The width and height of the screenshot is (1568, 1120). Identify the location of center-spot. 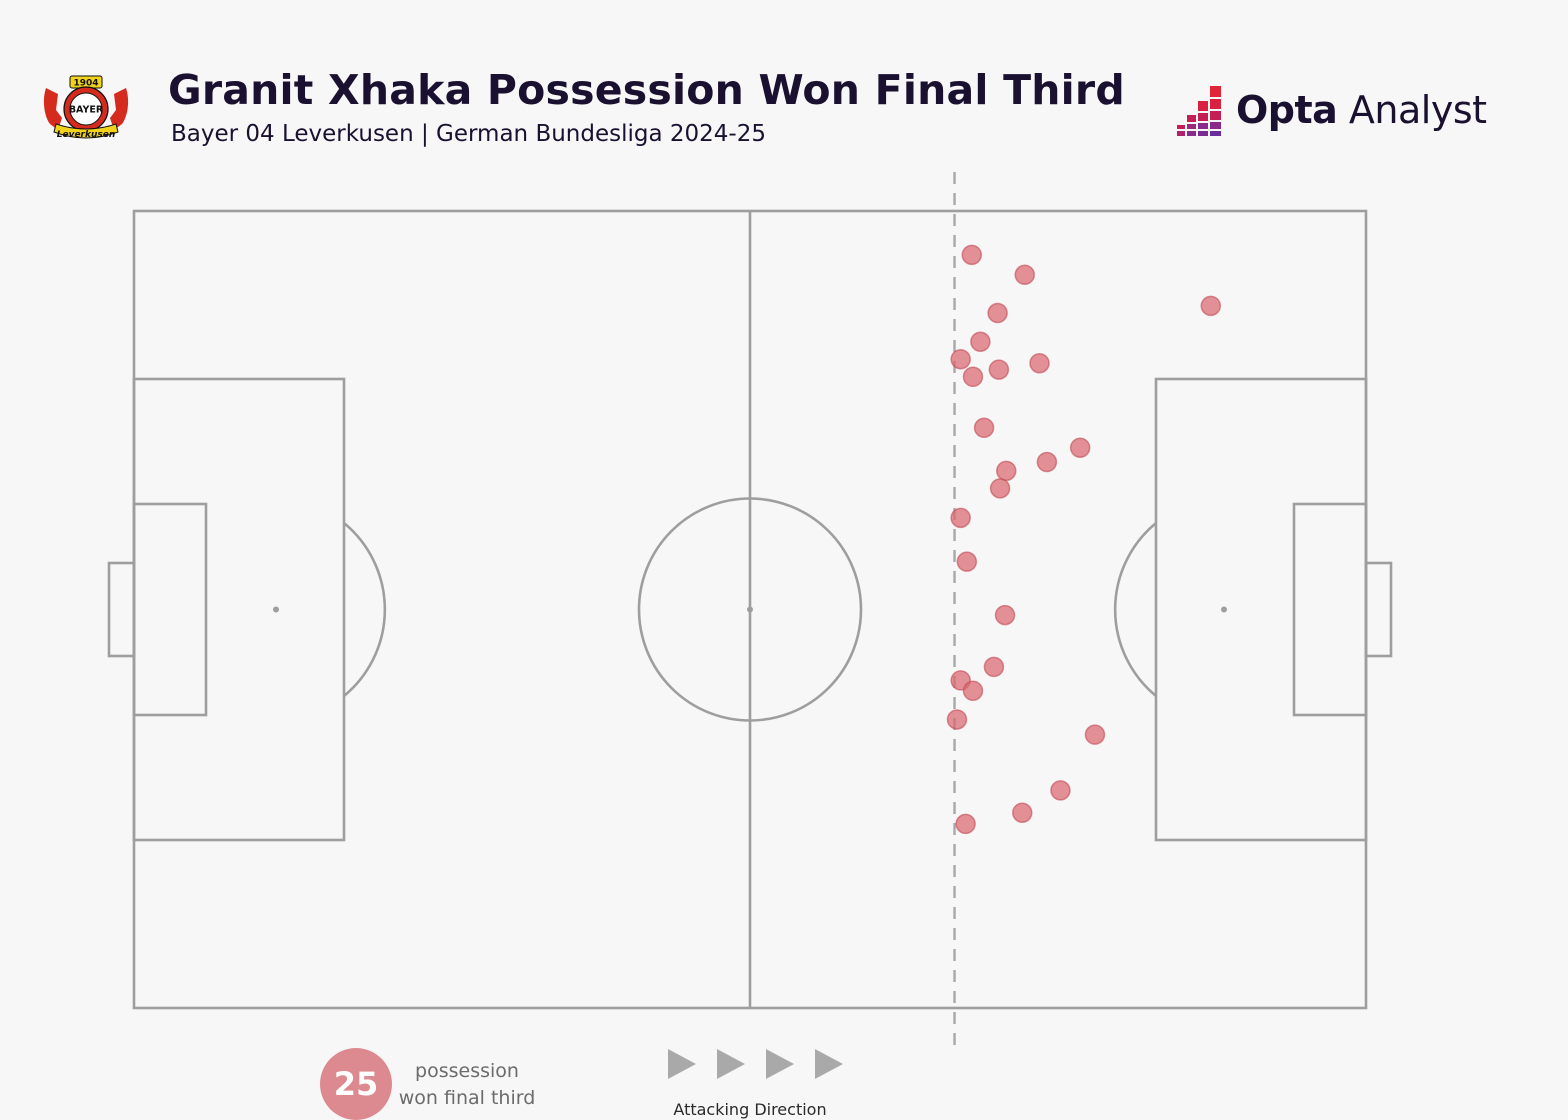
(750, 609).